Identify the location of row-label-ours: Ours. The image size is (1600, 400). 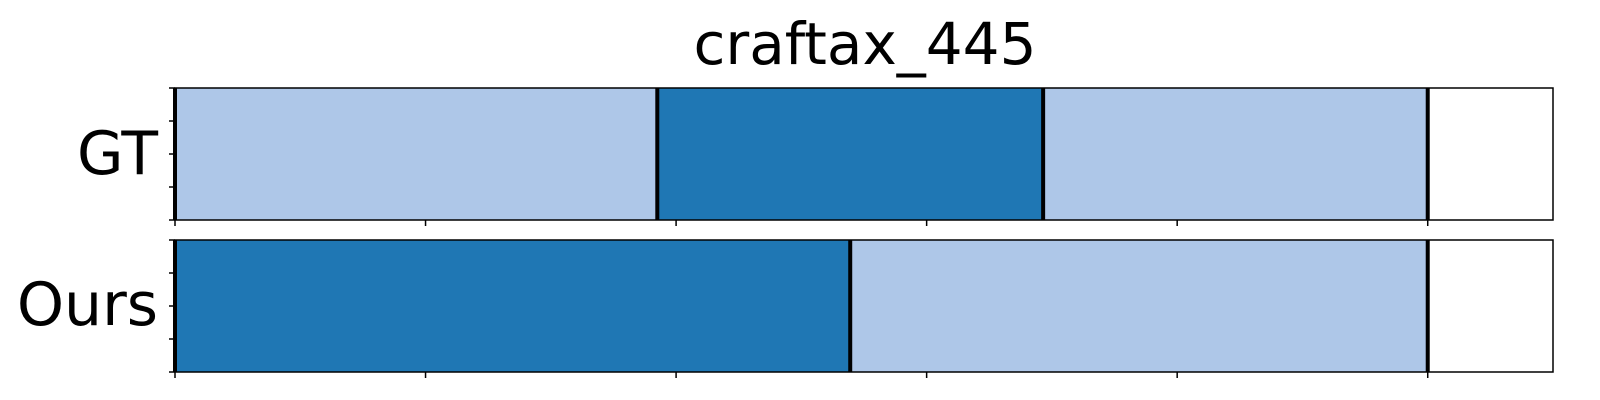
(87, 305).